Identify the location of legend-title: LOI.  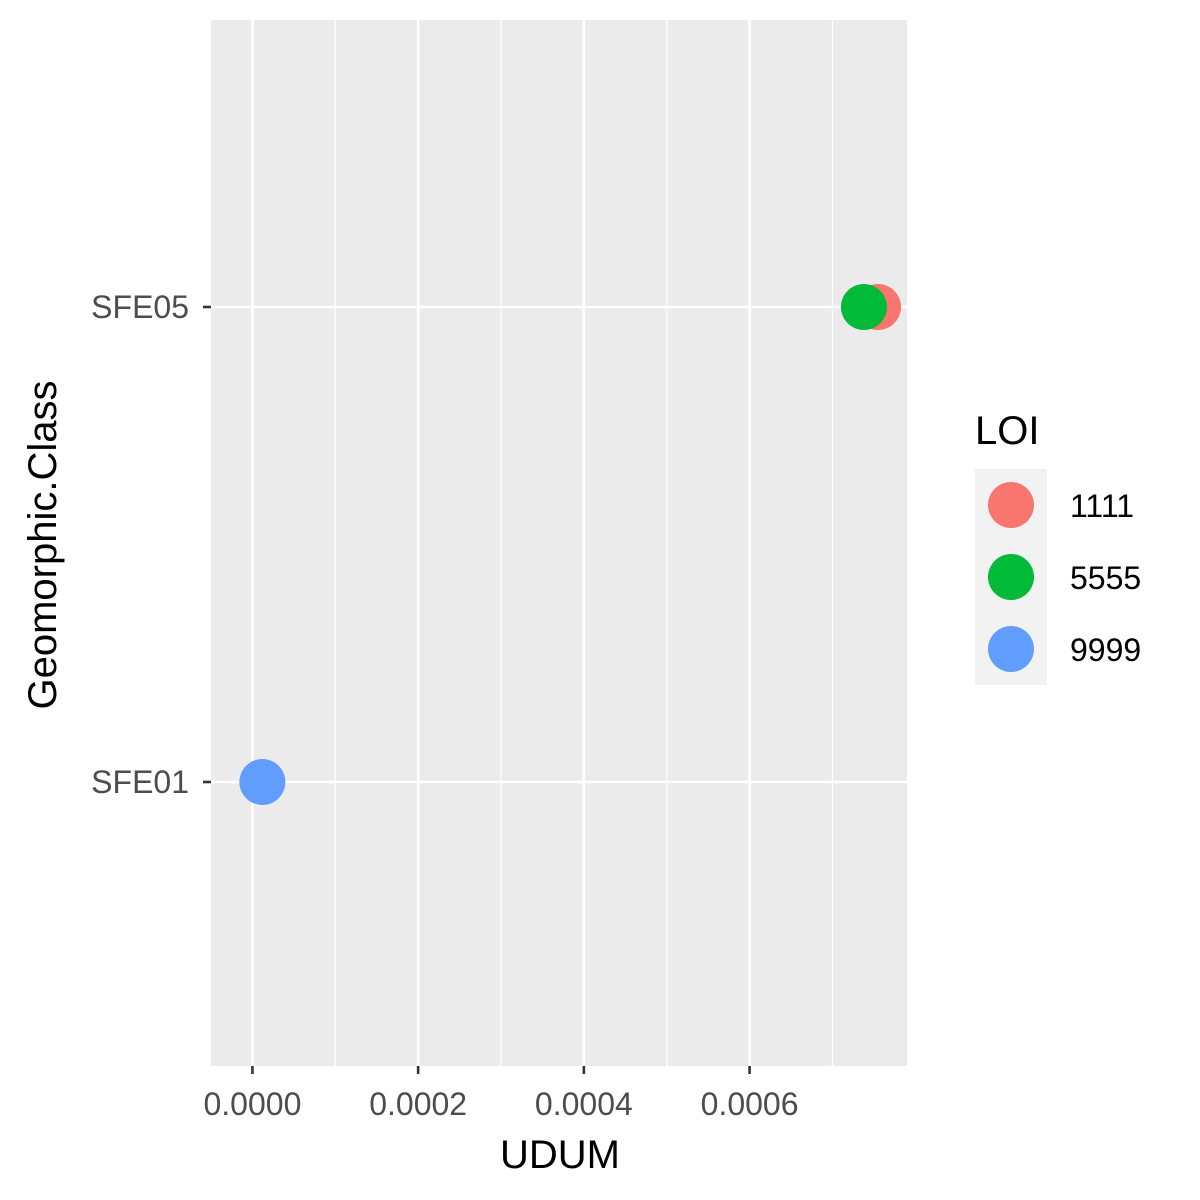
(1007, 431).